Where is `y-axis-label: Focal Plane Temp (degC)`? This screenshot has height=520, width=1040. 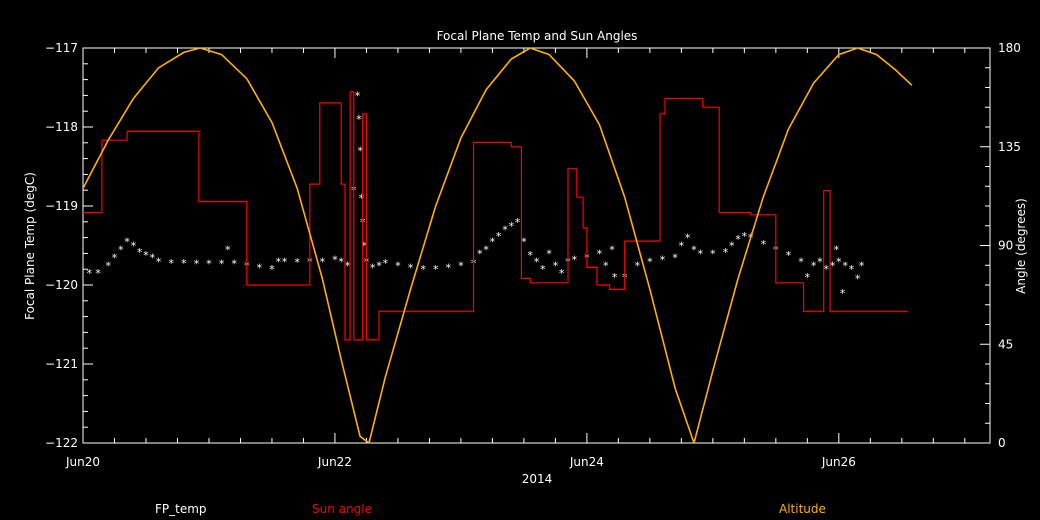
y-axis-label: Focal Plane Temp (degC) is located at coordinates (30, 246).